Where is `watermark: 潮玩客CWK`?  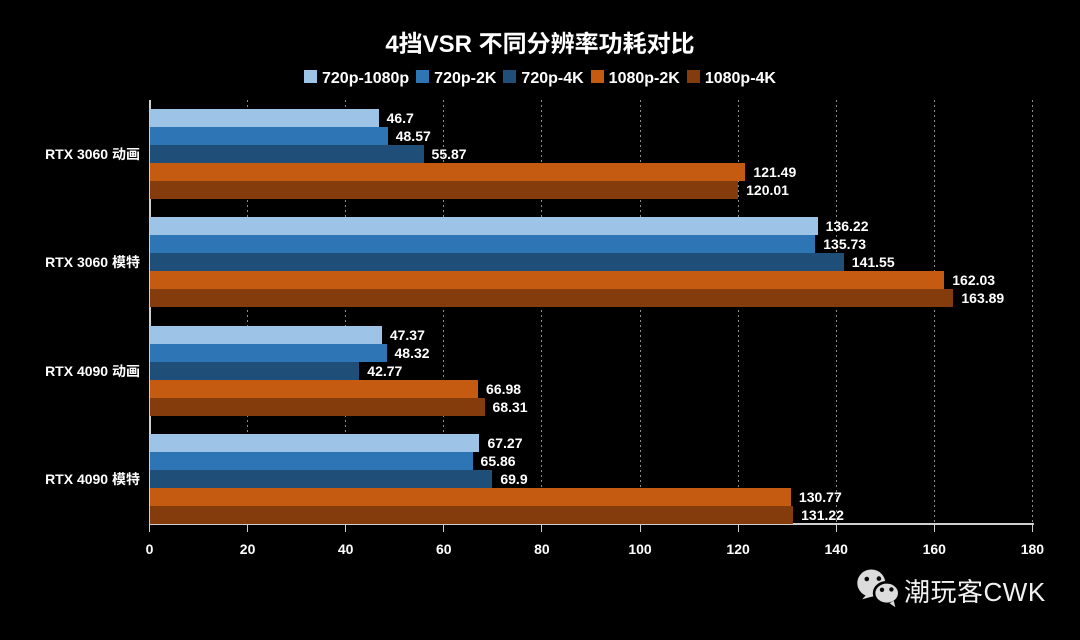
watermark: 潮玩客CWK is located at coordinates (966, 591).